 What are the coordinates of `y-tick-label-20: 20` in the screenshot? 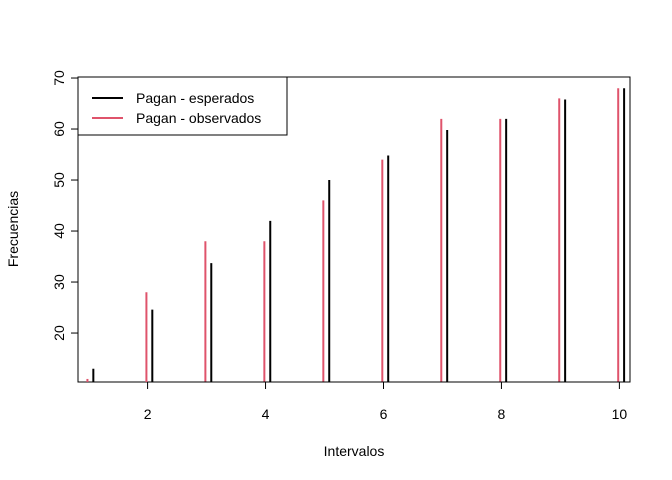 It's located at (59, 333).